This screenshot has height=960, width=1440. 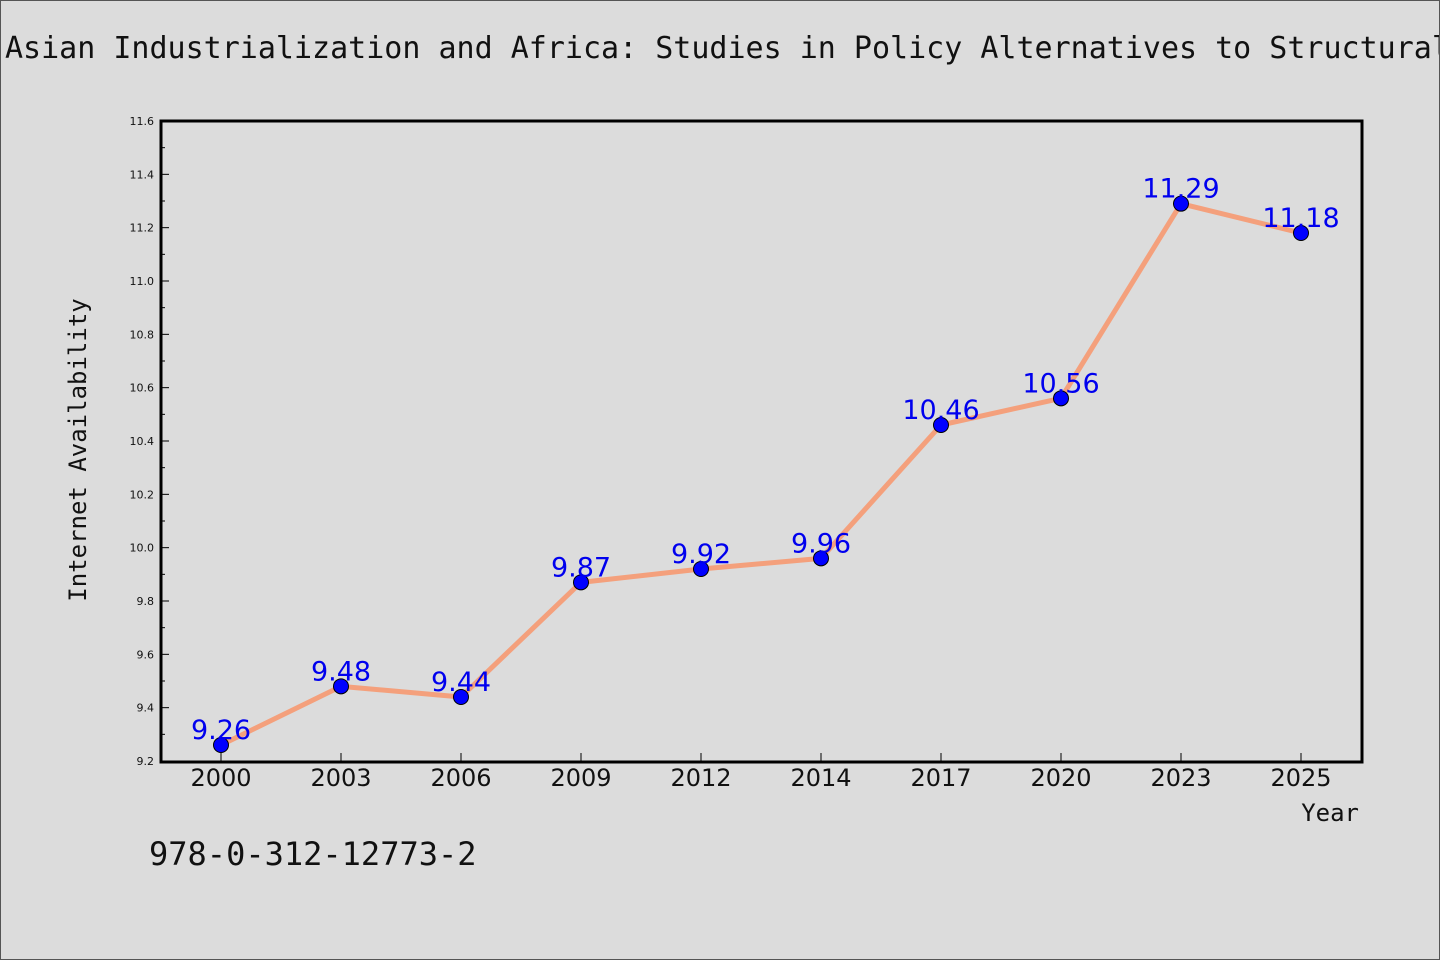 What do you see at coordinates (1330, 813) in the screenshot?
I see `x-axis-label: Year` at bounding box center [1330, 813].